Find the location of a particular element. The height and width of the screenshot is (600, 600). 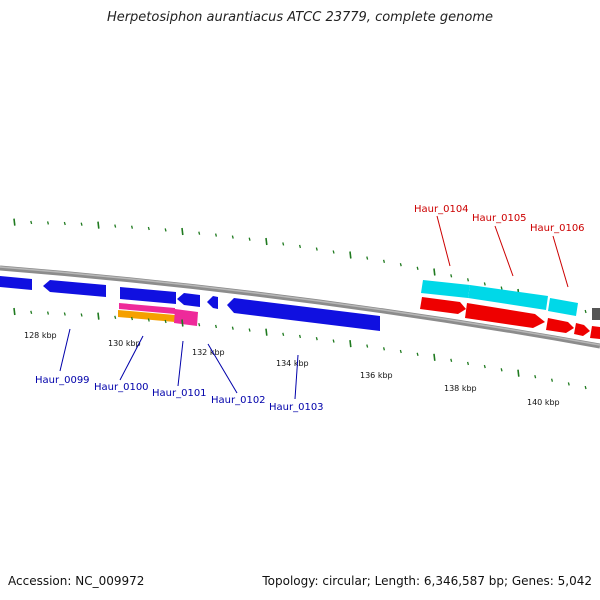

gene-label-haur-0102: Haur_0102 is located at coordinates (238, 400).